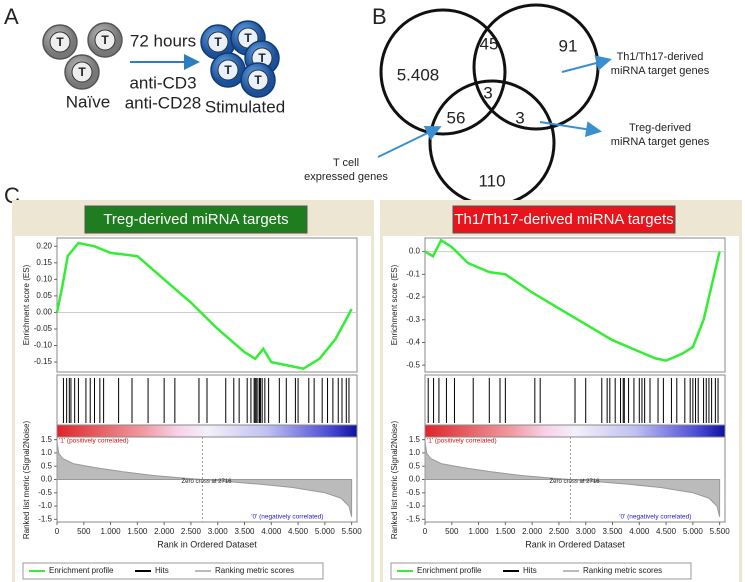 The width and height of the screenshot is (745, 582). I want to click on es-frame, so click(207, 305).